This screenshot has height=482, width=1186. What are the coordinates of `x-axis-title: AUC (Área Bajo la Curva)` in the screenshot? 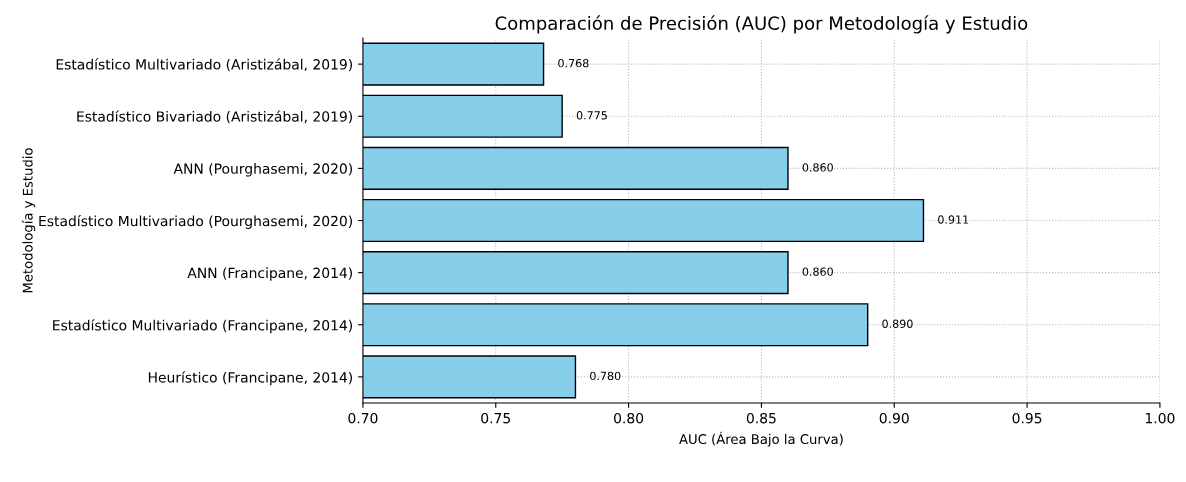 It's located at (761, 439).